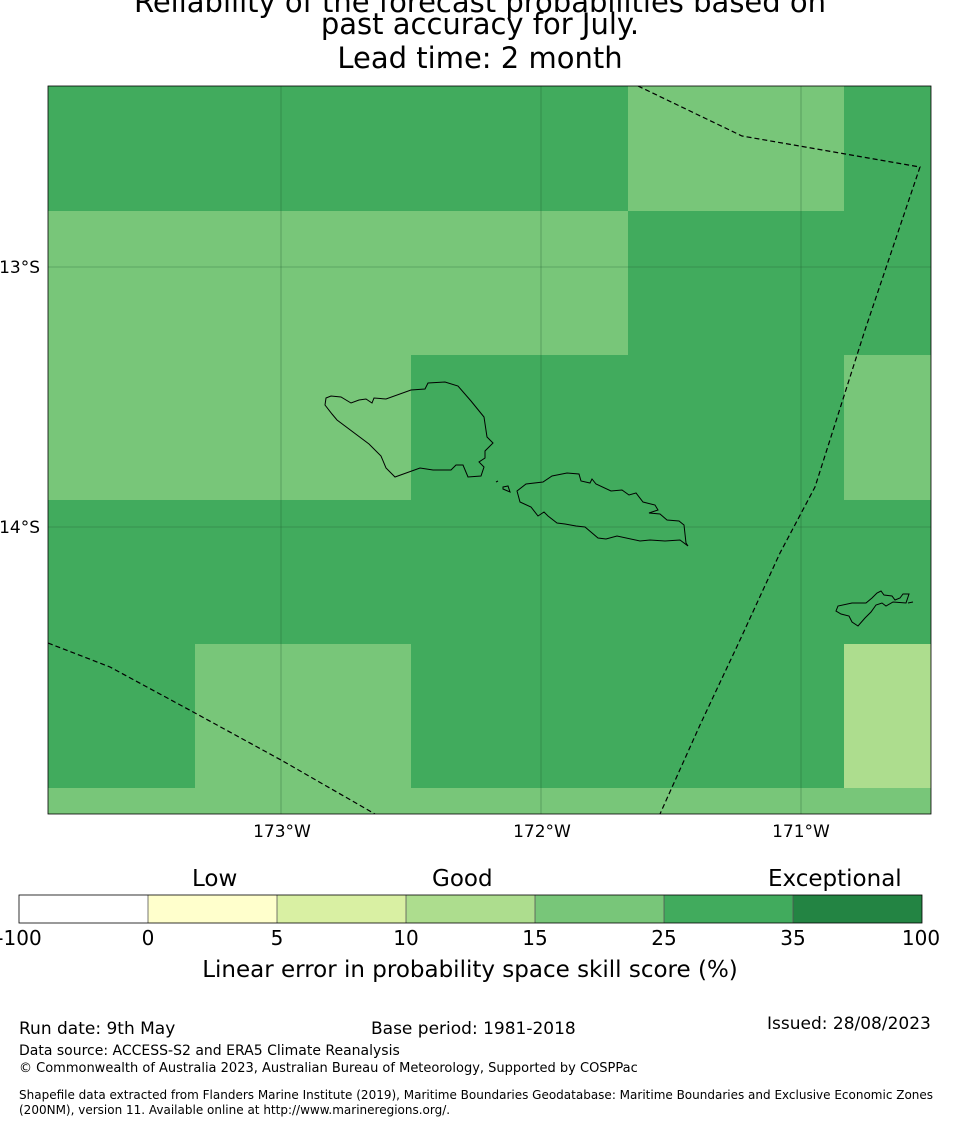  I want to click on lat-tick-label: 14°S, so click(20, 528).